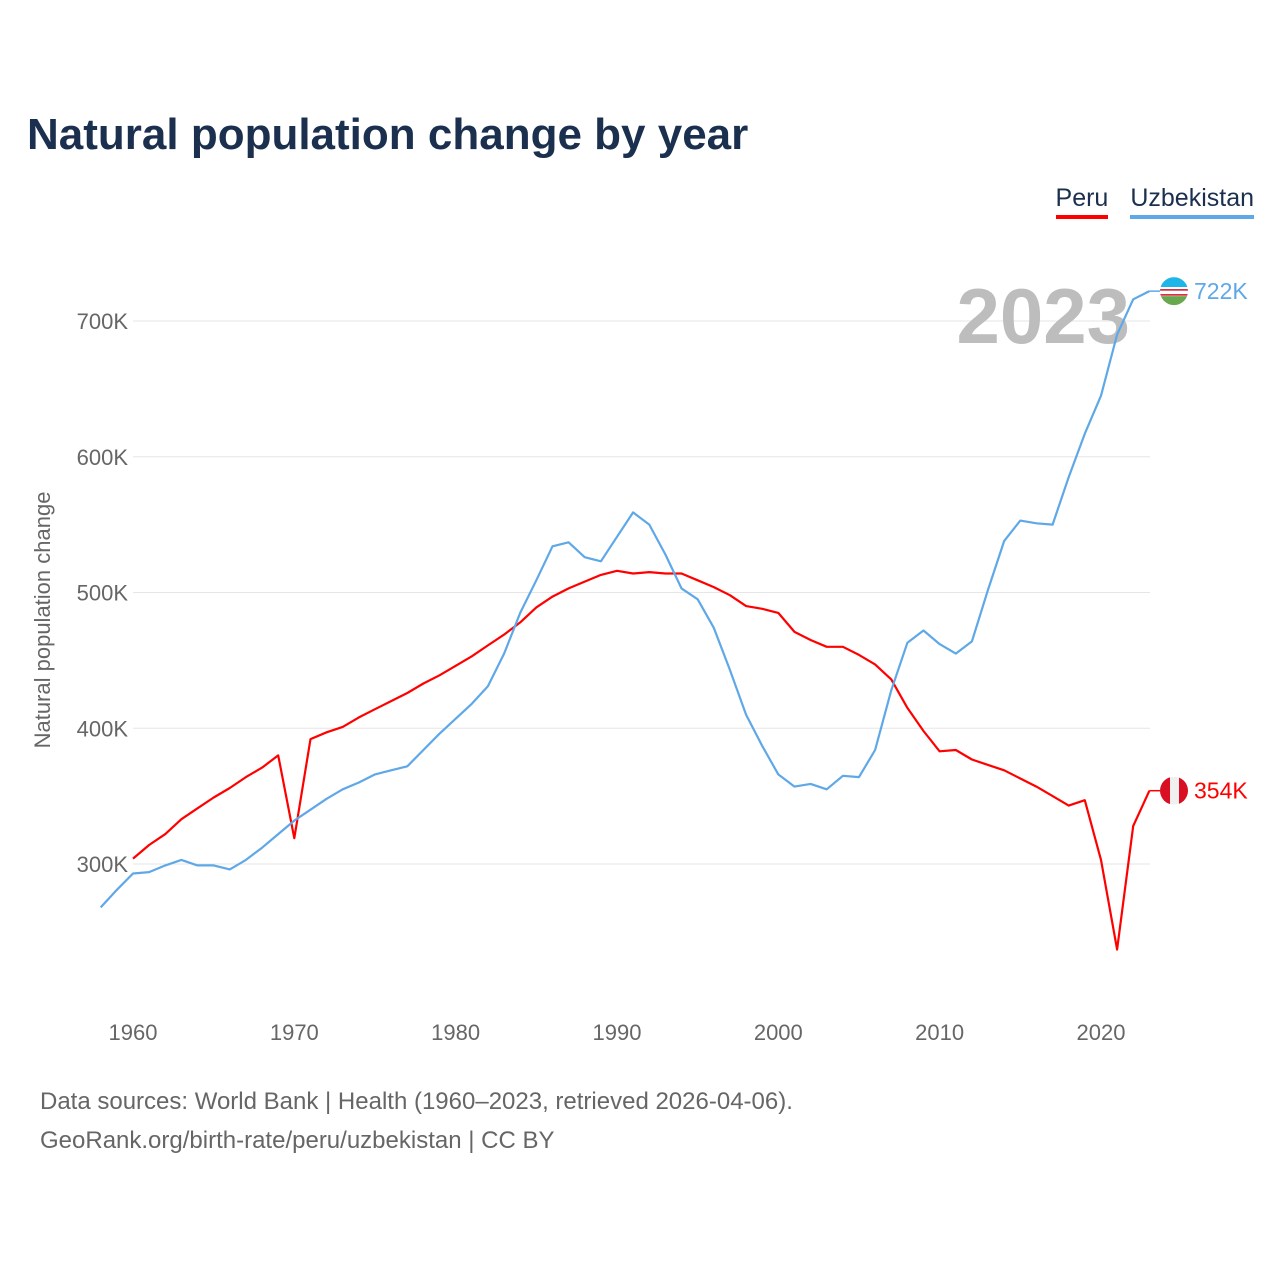  Describe the element at coordinates (778, 1032) in the screenshot. I see `x-tick-label: 2000` at that location.